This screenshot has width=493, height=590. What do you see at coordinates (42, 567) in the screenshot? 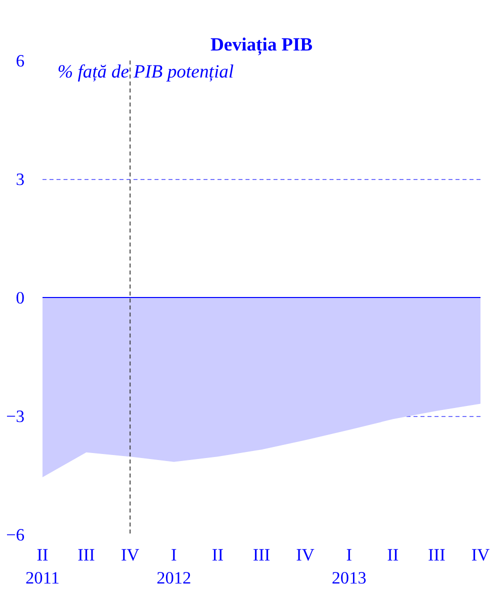
I see `x-tick-label: II 2011` at bounding box center [42, 567].